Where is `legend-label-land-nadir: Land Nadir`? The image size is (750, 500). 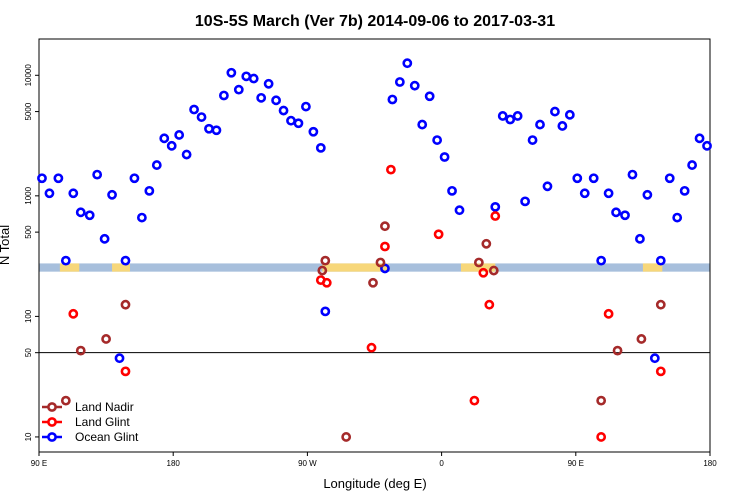 legend-label-land-nadir: Land Nadir is located at coordinates (104, 407).